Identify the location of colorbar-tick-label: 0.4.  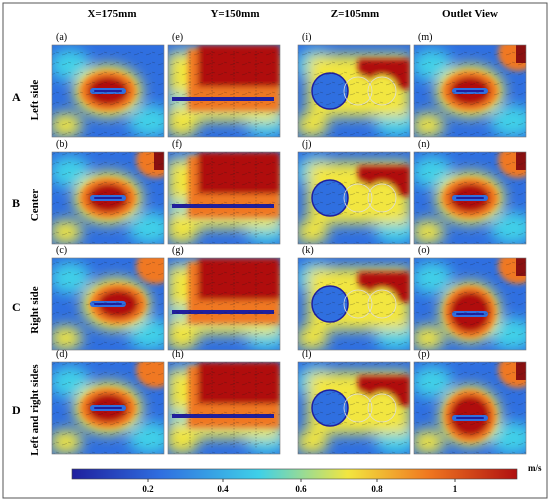
(223, 489).